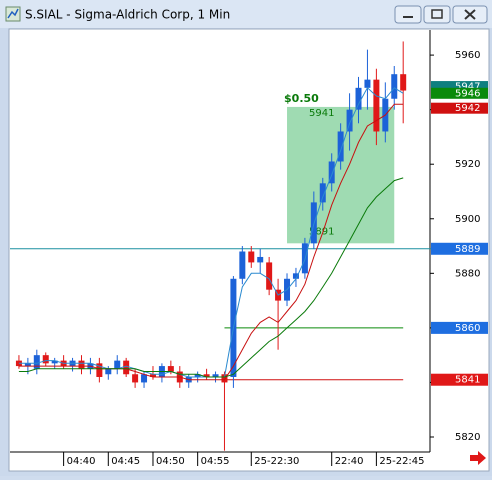  Describe the element at coordinates (408, 14) in the screenshot. I see `minimize-button` at that location.